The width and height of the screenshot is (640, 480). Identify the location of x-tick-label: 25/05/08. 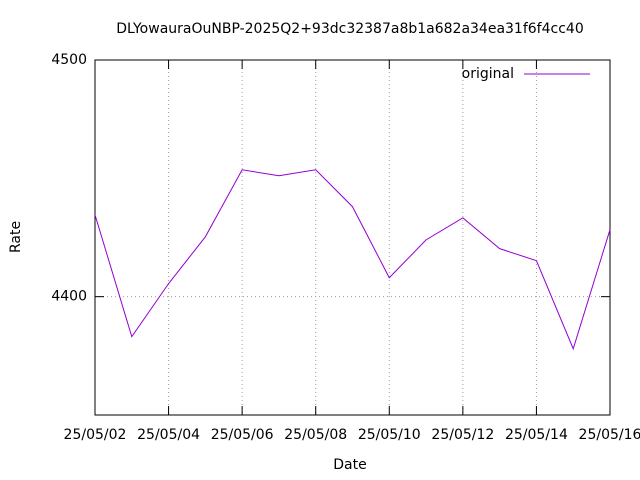
(315, 435).